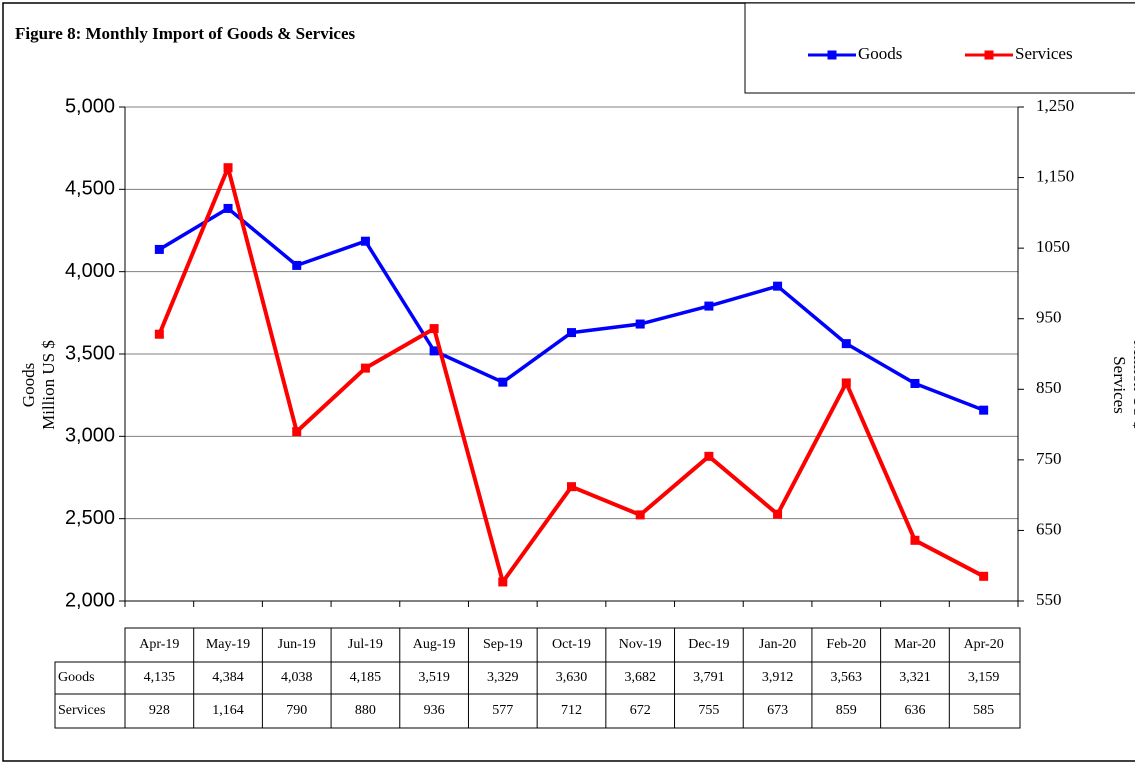 This screenshot has height=764, width=1135. Describe the element at coordinates (571, 710) in the screenshot. I see `table-cell: 712` at that location.